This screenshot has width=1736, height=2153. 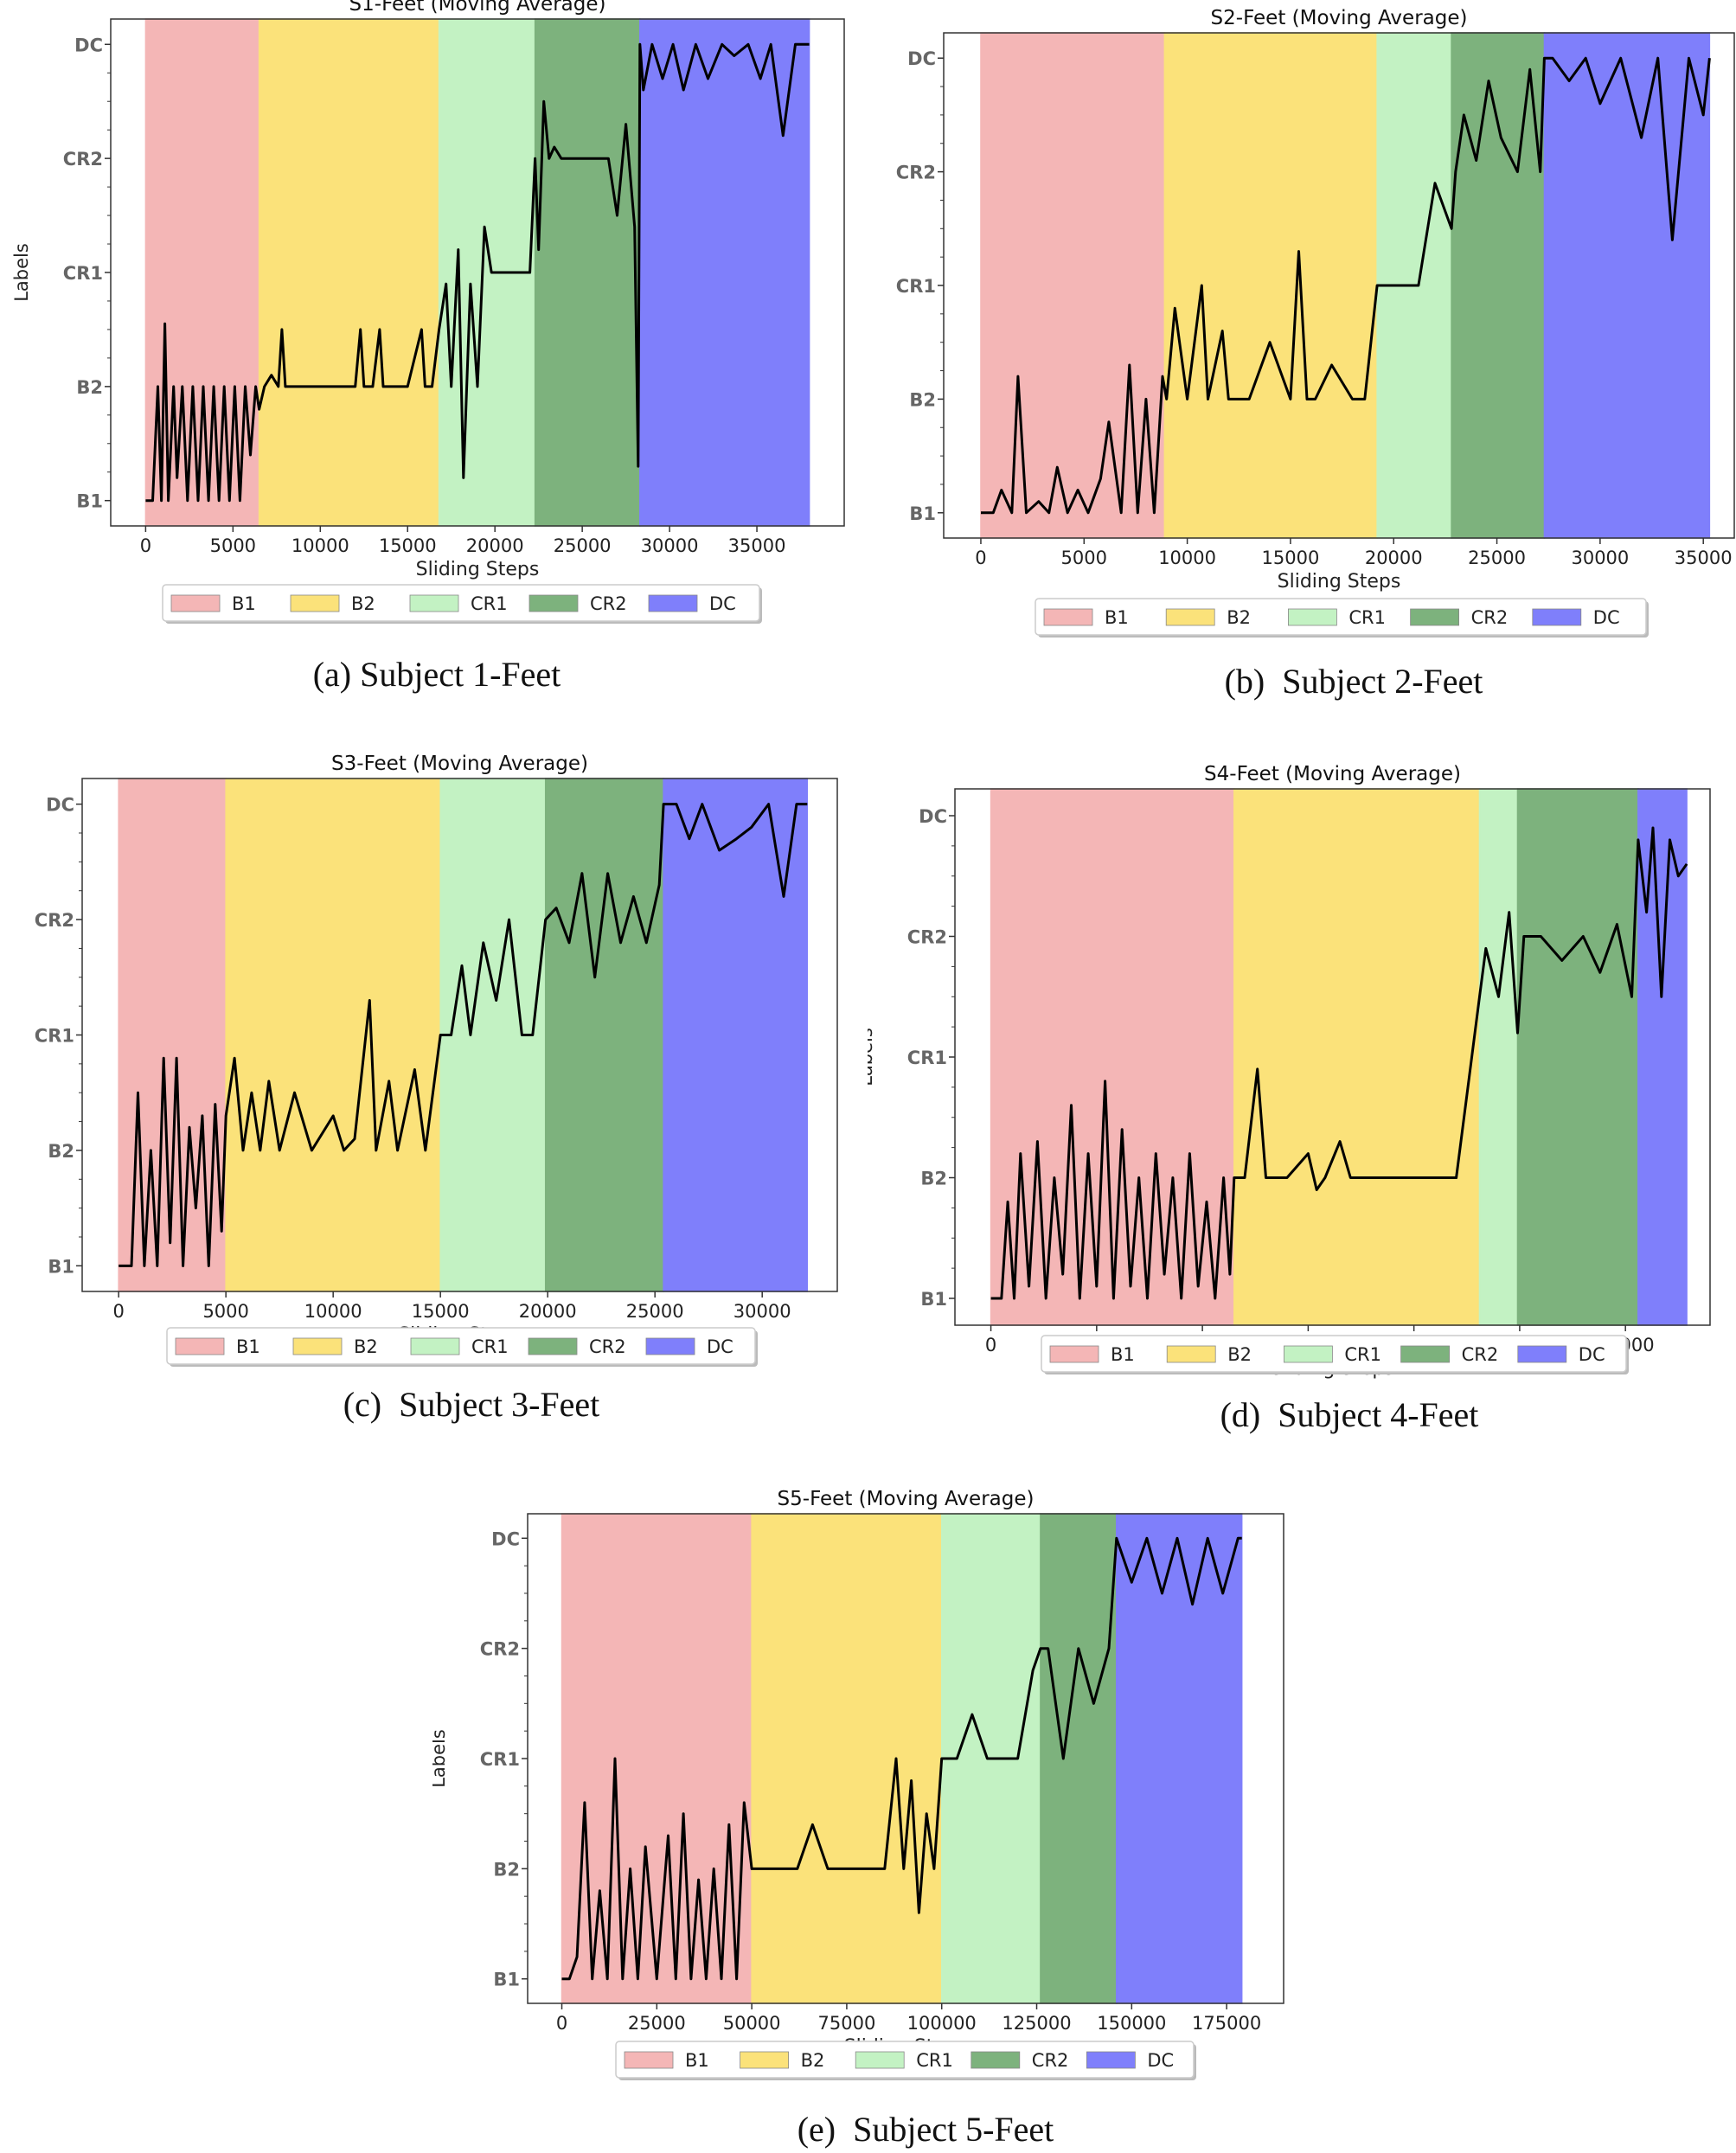 What do you see at coordinates (472, 1405) in the screenshot?
I see `caption-c: (c) Subject 3-Feet` at bounding box center [472, 1405].